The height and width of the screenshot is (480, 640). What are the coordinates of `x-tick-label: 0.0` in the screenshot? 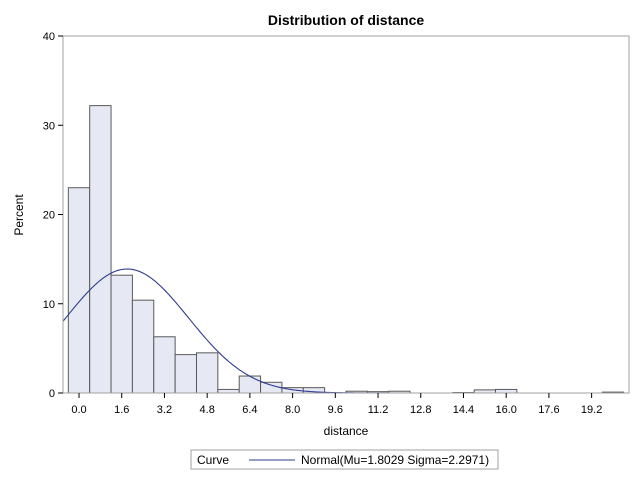 It's located at (78, 410).